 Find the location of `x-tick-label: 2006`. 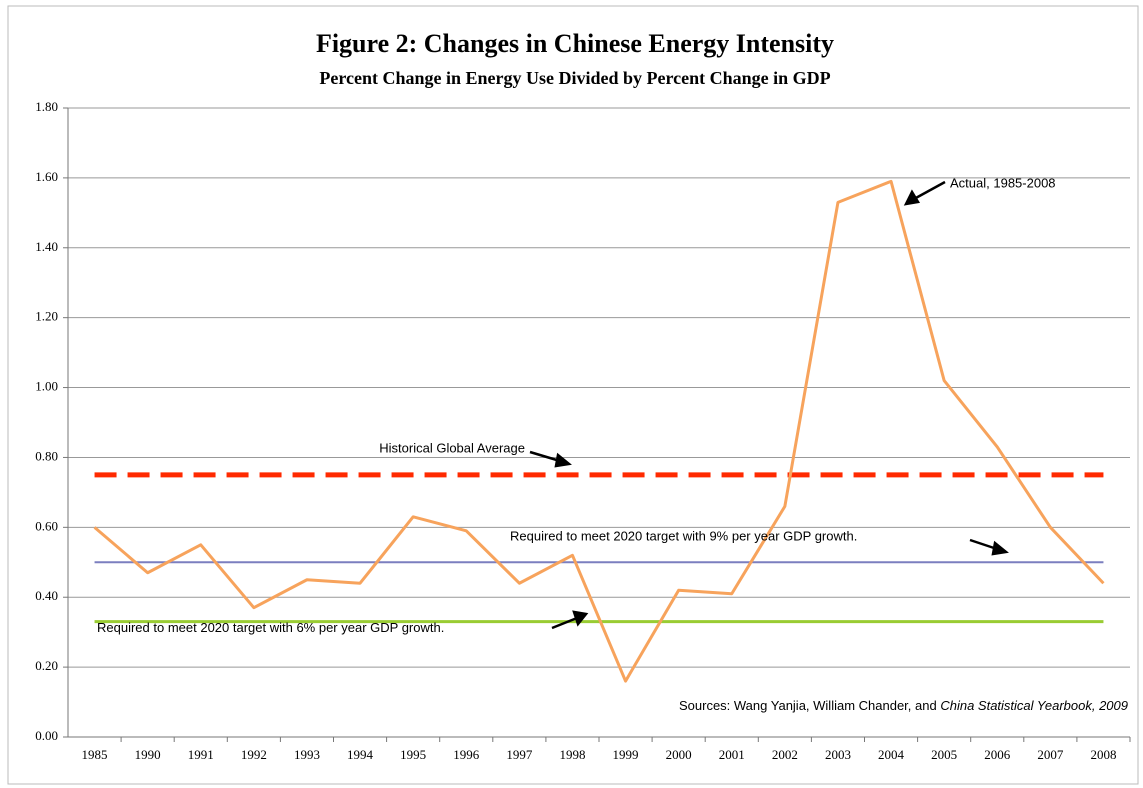

x-tick-label: 2006 is located at coordinates (997, 754).